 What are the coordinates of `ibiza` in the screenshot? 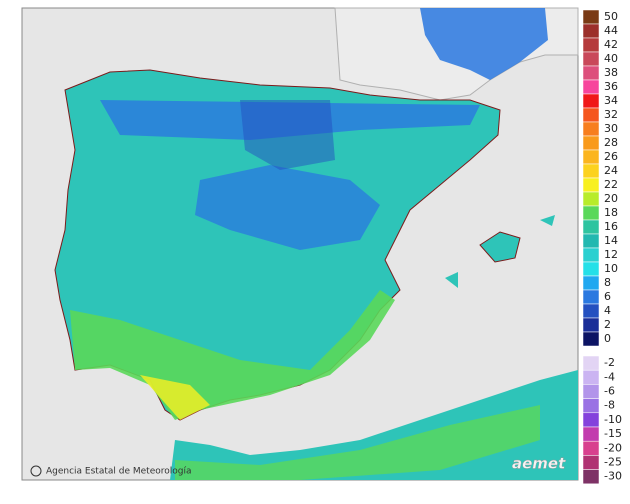 It's located at (451, 280).